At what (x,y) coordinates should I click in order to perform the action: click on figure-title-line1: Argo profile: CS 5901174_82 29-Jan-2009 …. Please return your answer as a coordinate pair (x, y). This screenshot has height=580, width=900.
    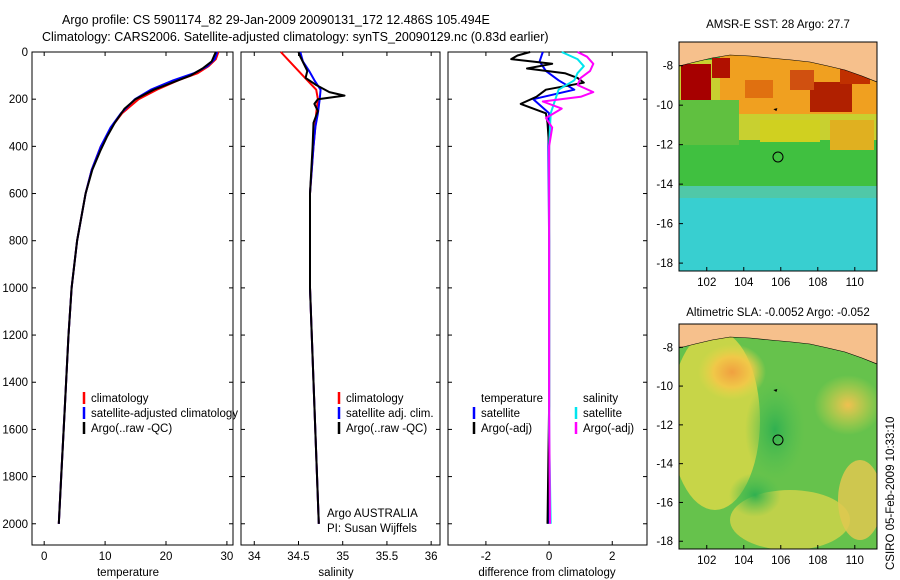
    Looking at the image, I should click on (276, 20).